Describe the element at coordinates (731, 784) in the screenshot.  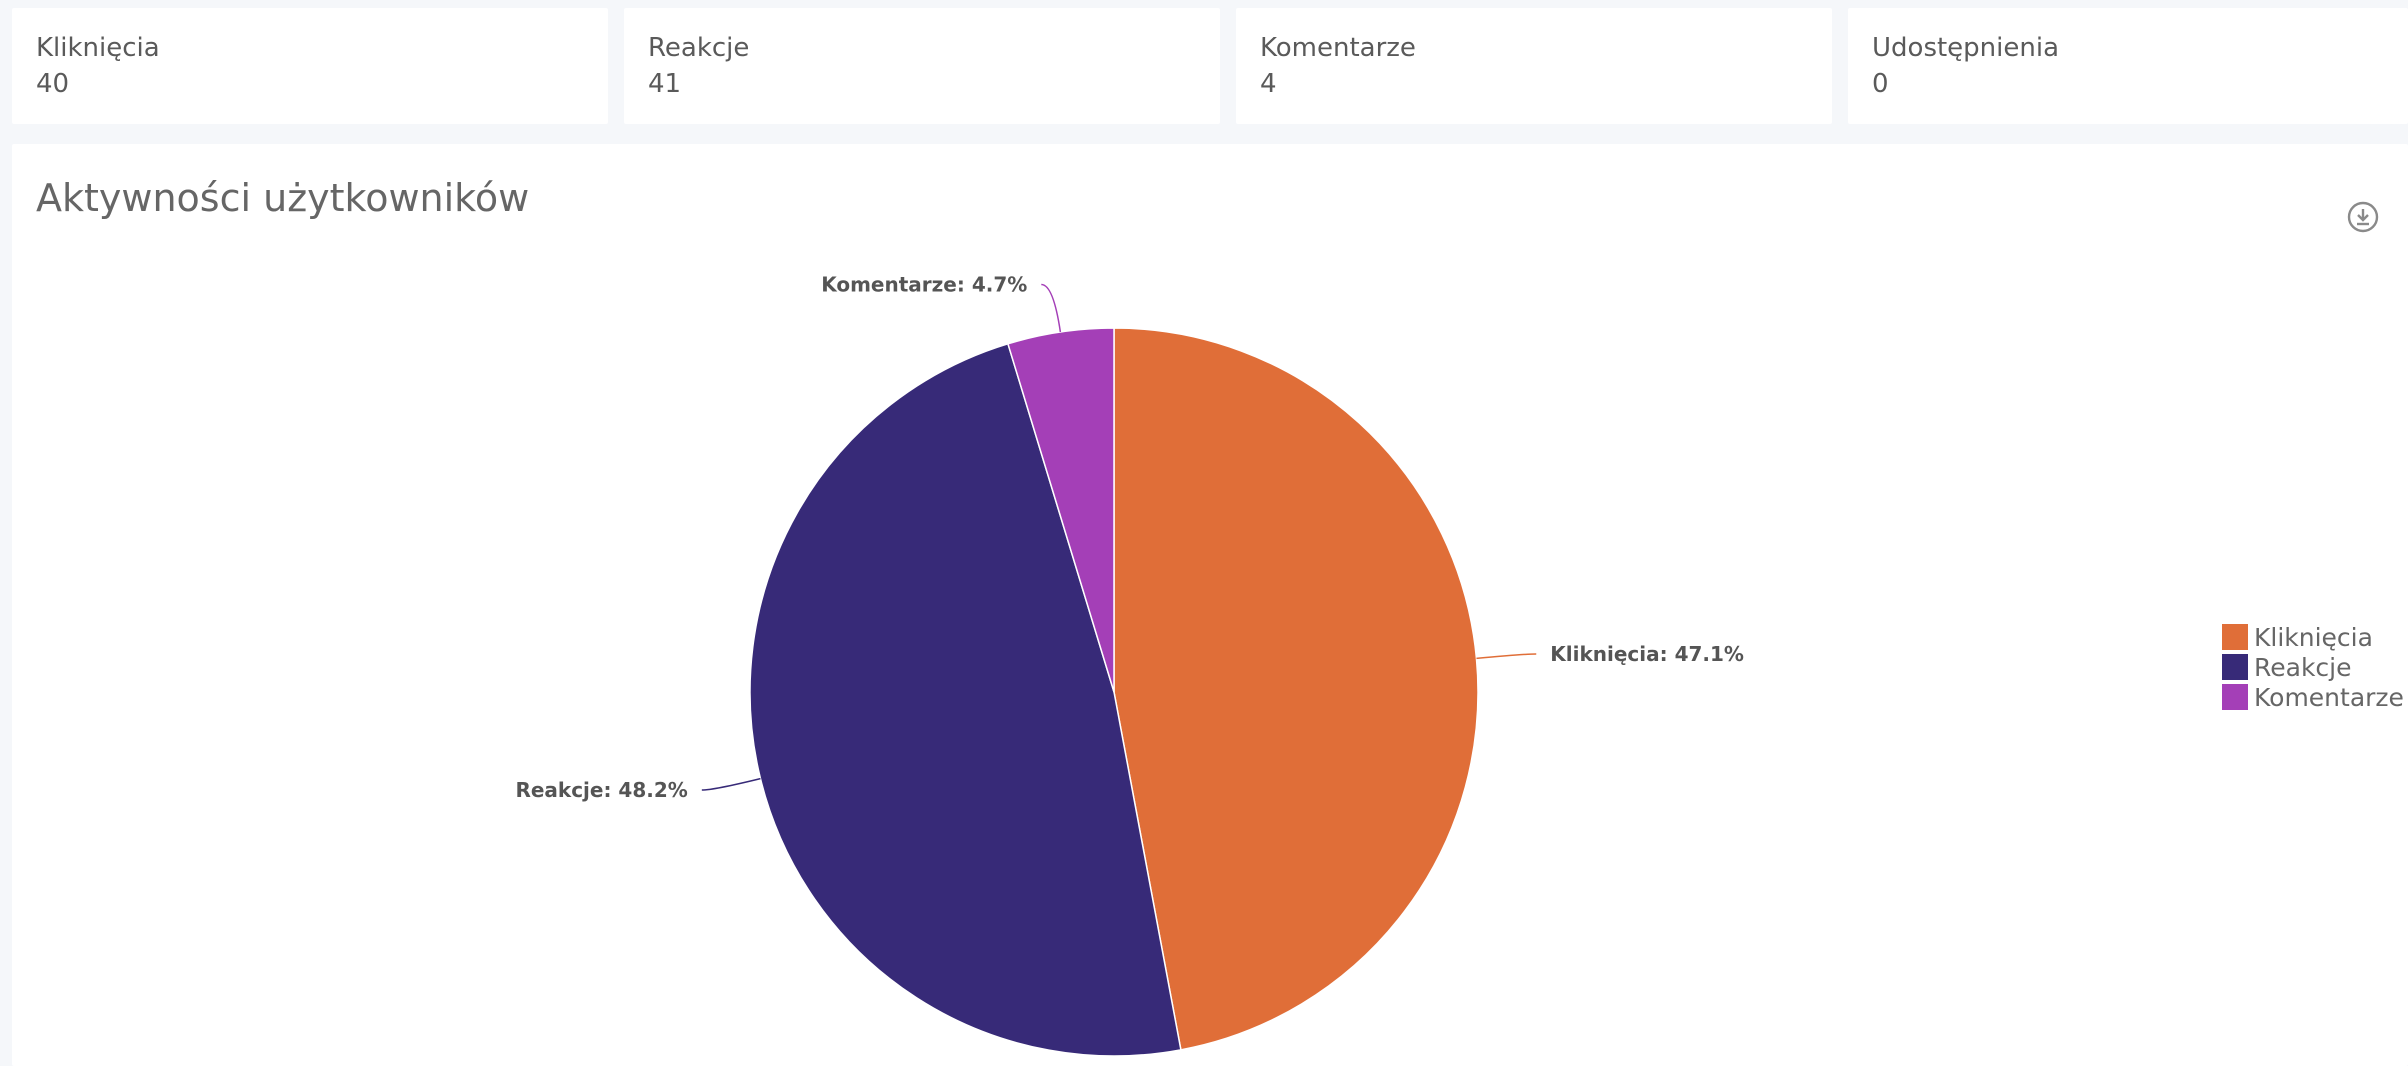
I see `leader-line-reactions` at that location.